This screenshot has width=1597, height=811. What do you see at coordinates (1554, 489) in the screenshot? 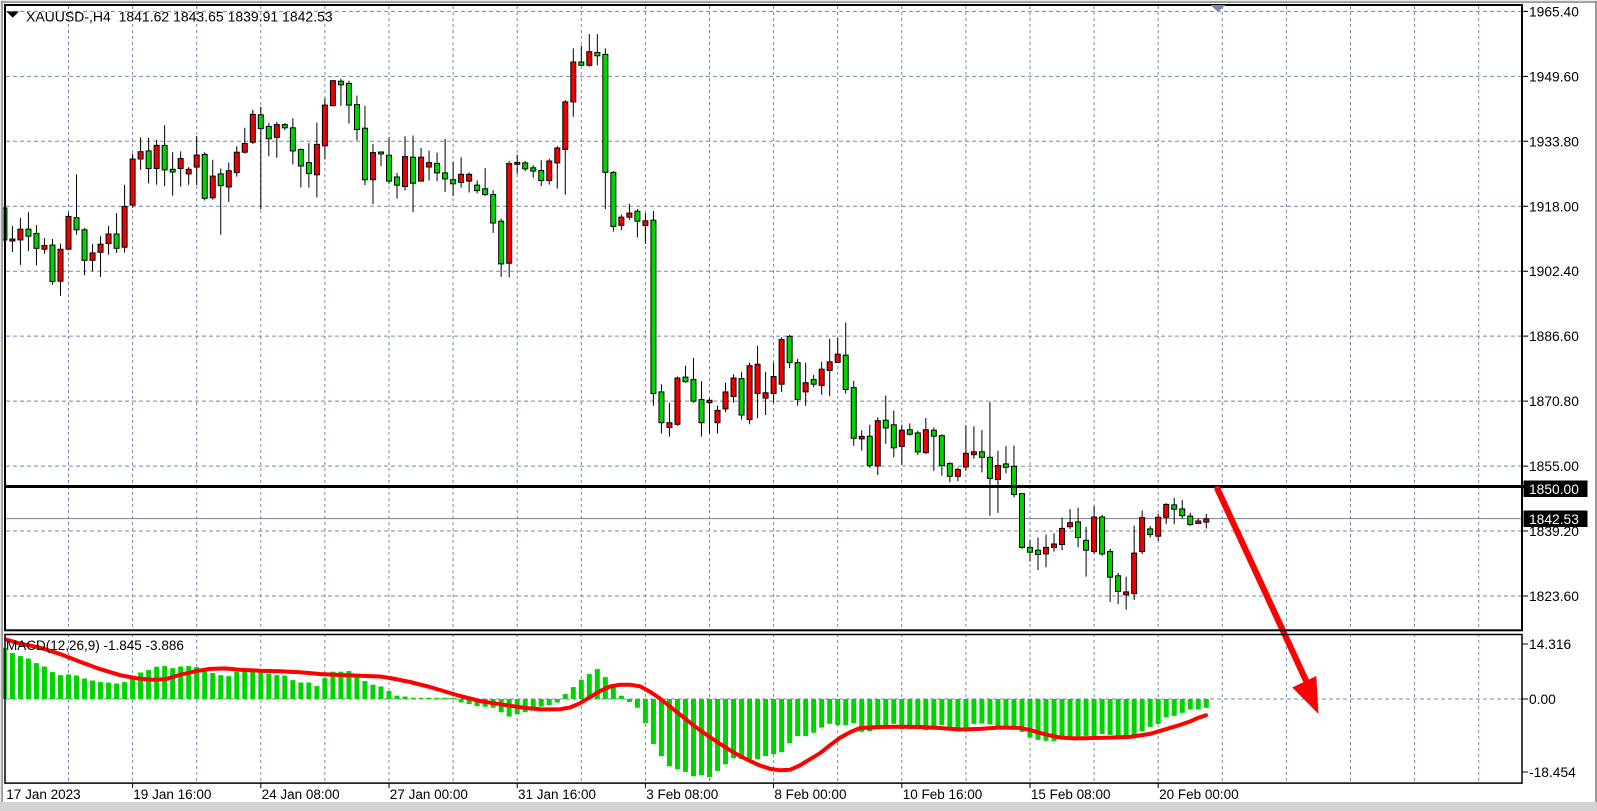
I see `svg-text: 1850.00` at bounding box center [1554, 489].